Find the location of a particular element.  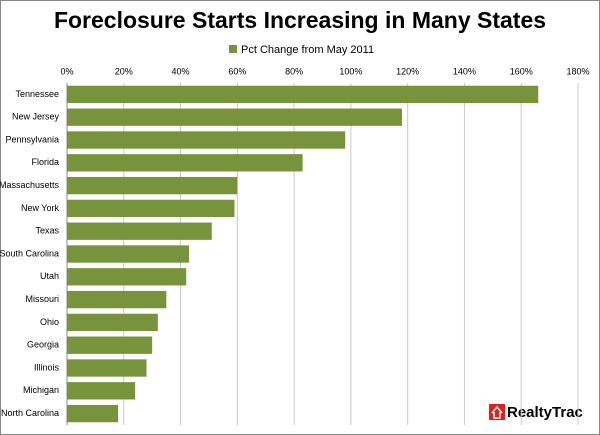

logo-house is located at coordinates (497, 412).